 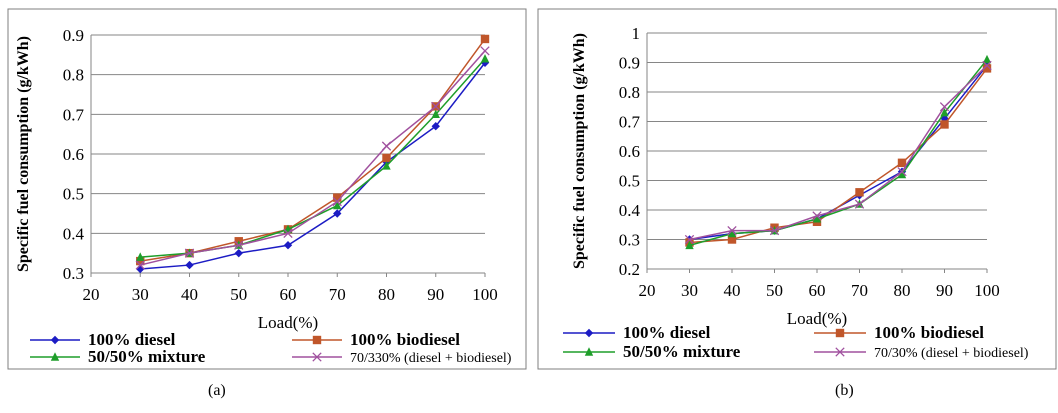 I want to click on x-tick-label: 100, so click(x=485, y=294).